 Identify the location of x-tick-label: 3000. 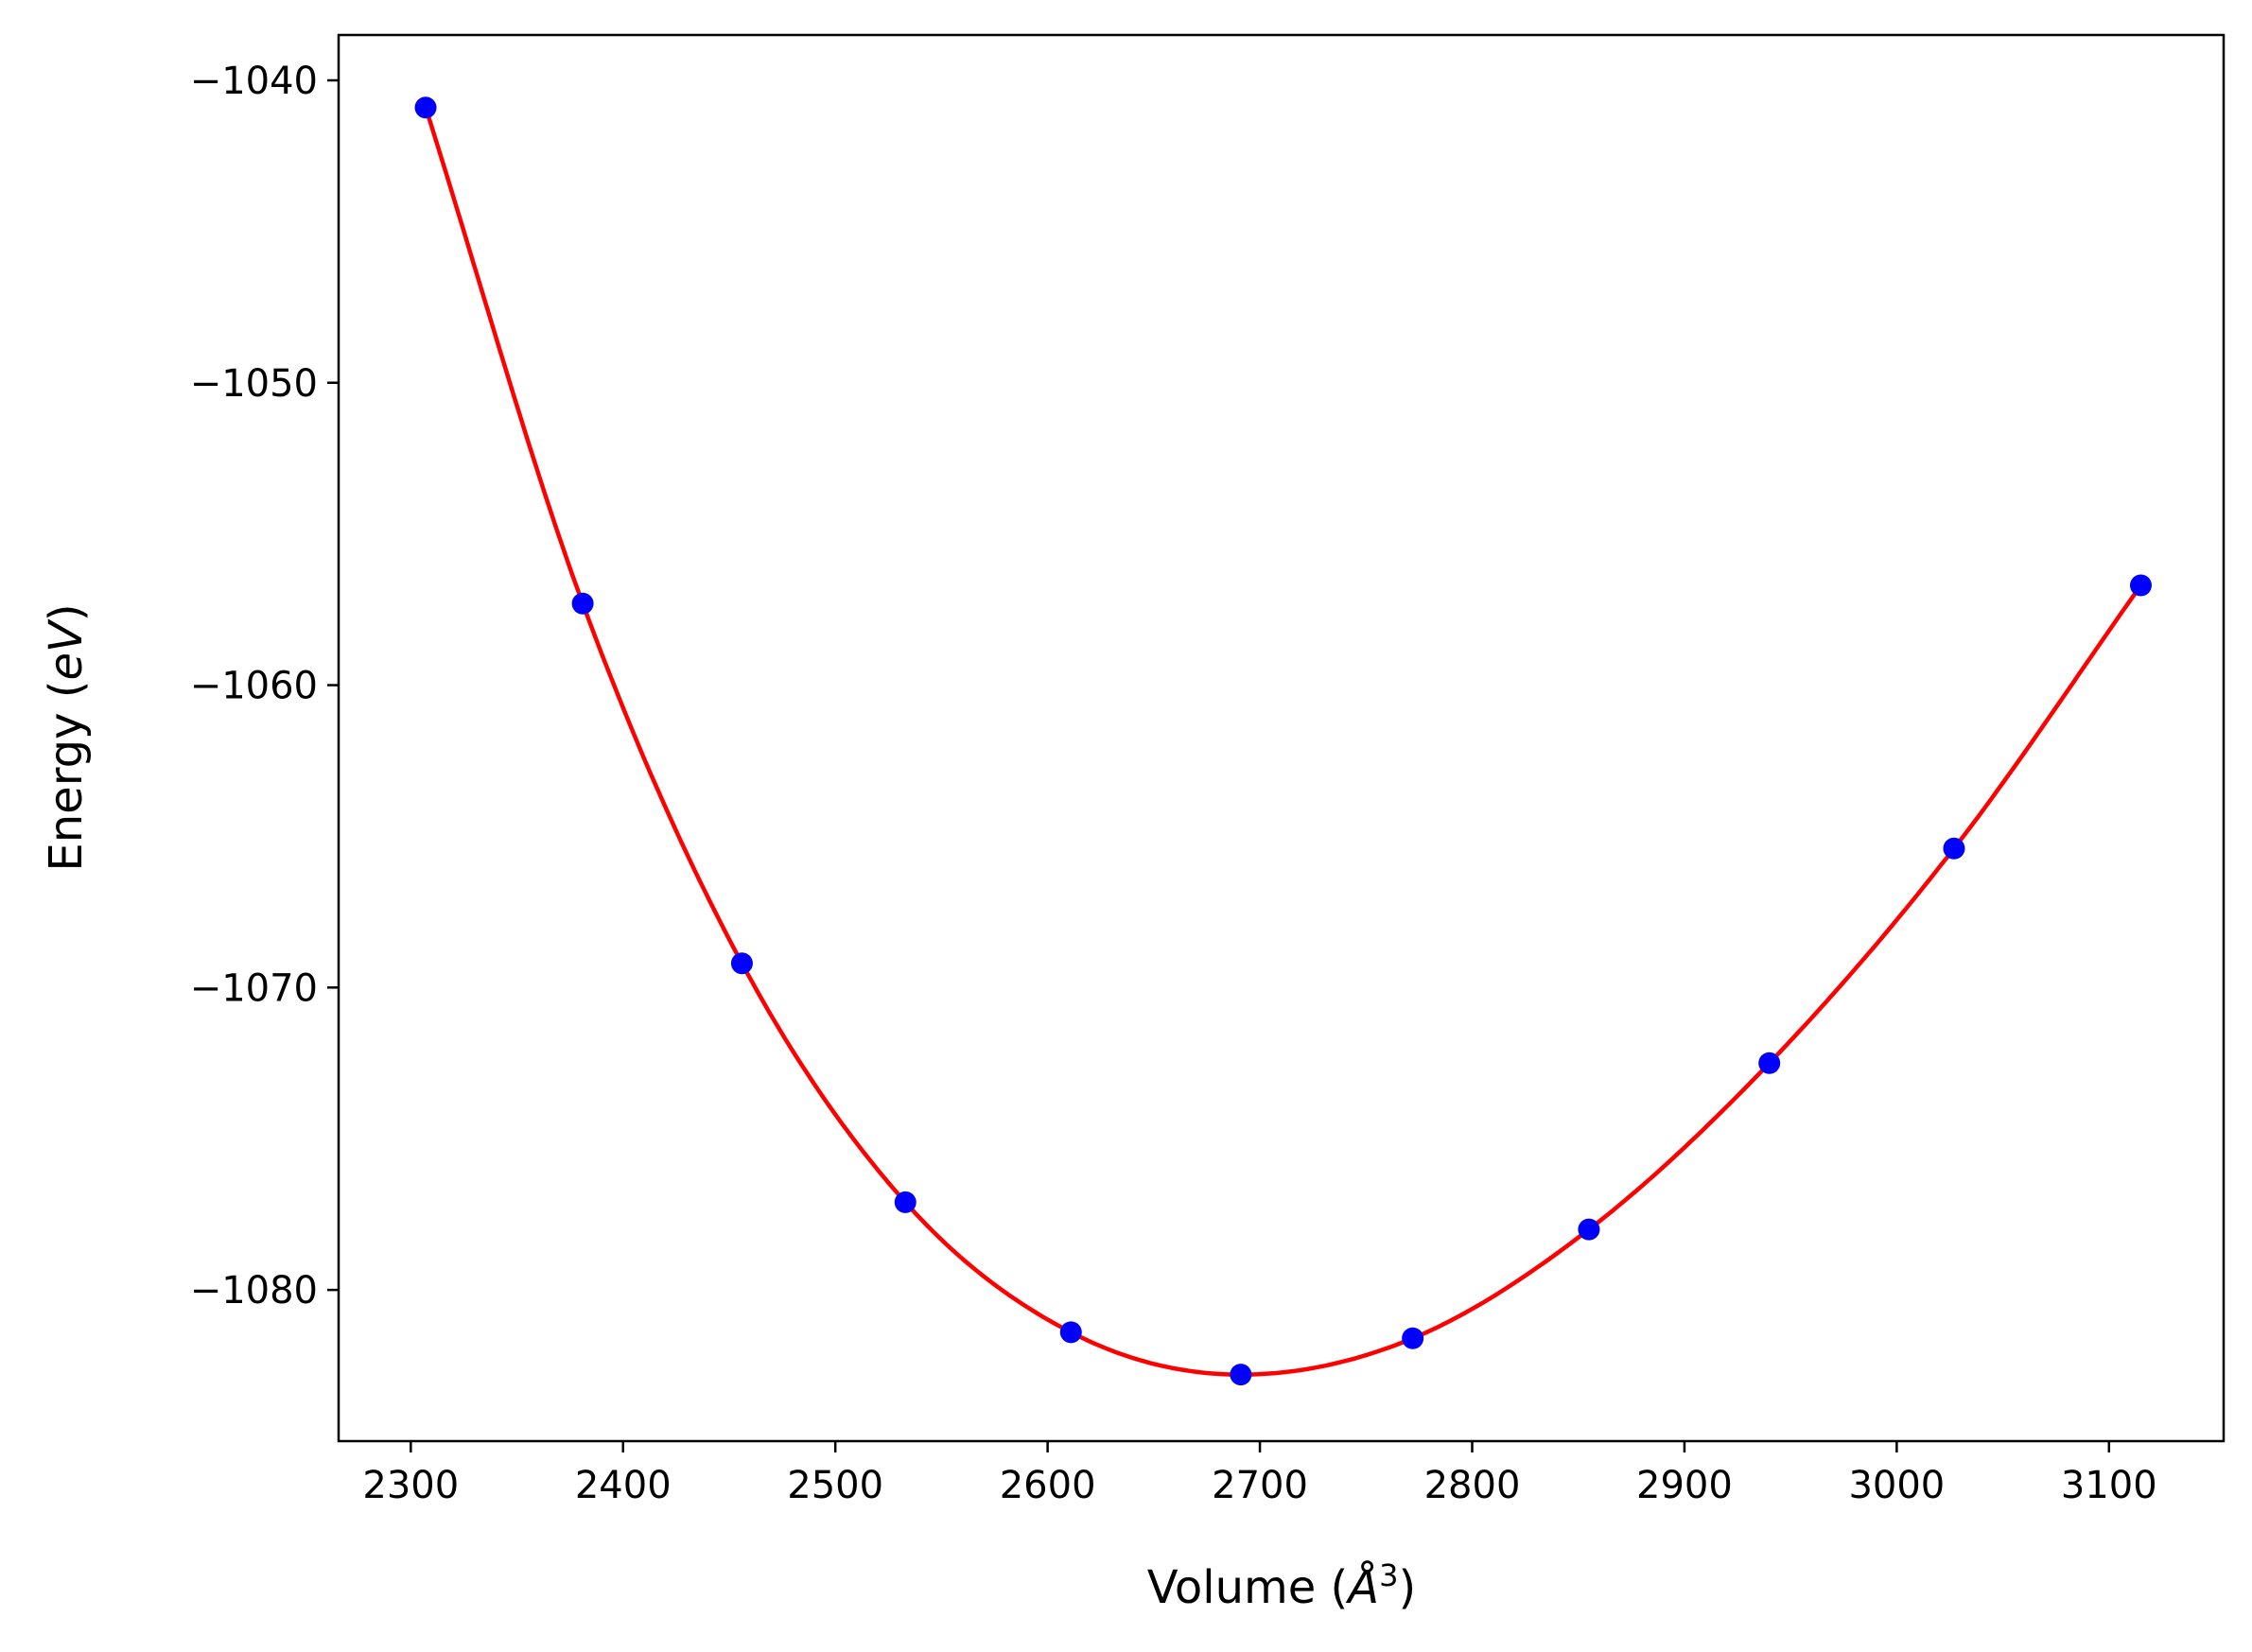
(1896, 1486).